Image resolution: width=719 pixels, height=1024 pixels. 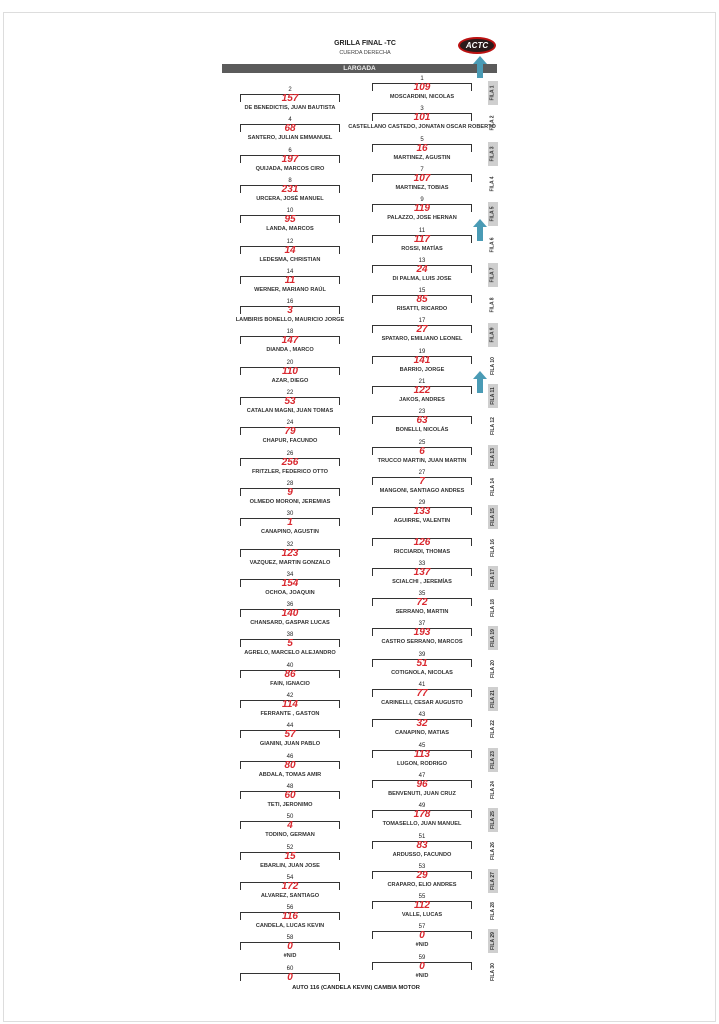 What do you see at coordinates (290, 462) in the screenshot?
I see `car-number: 256` at bounding box center [290, 462].